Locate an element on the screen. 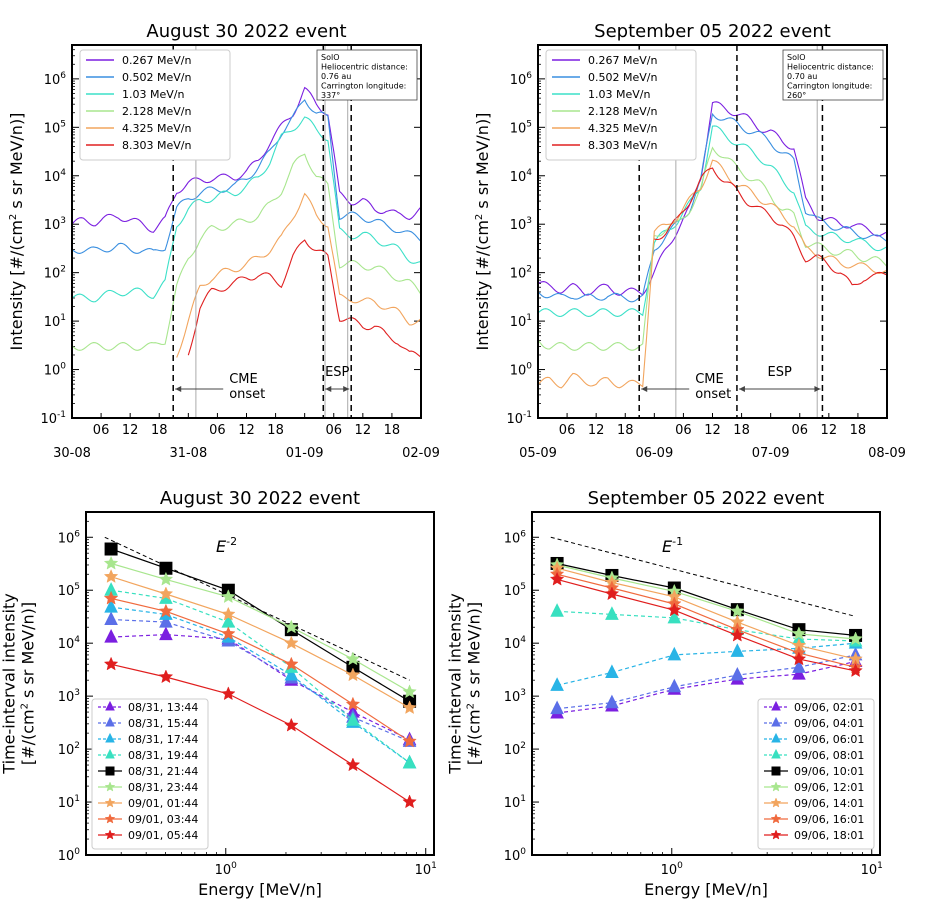 Image resolution: width=936 pixels, height=910 pixels. panel-sep-timeseries-annotation-onset: onset is located at coordinates (713, 394).